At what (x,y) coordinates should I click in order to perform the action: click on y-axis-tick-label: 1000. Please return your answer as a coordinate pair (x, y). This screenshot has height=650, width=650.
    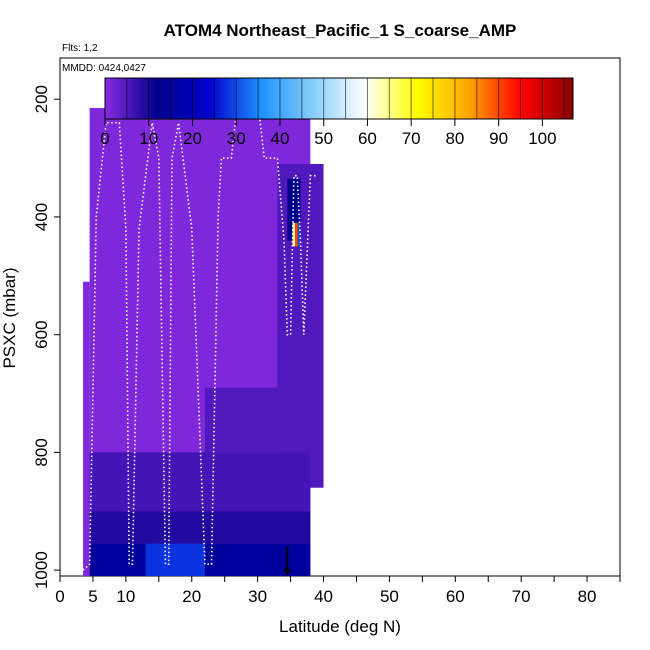
    Looking at the image, I should click on (41, 570).